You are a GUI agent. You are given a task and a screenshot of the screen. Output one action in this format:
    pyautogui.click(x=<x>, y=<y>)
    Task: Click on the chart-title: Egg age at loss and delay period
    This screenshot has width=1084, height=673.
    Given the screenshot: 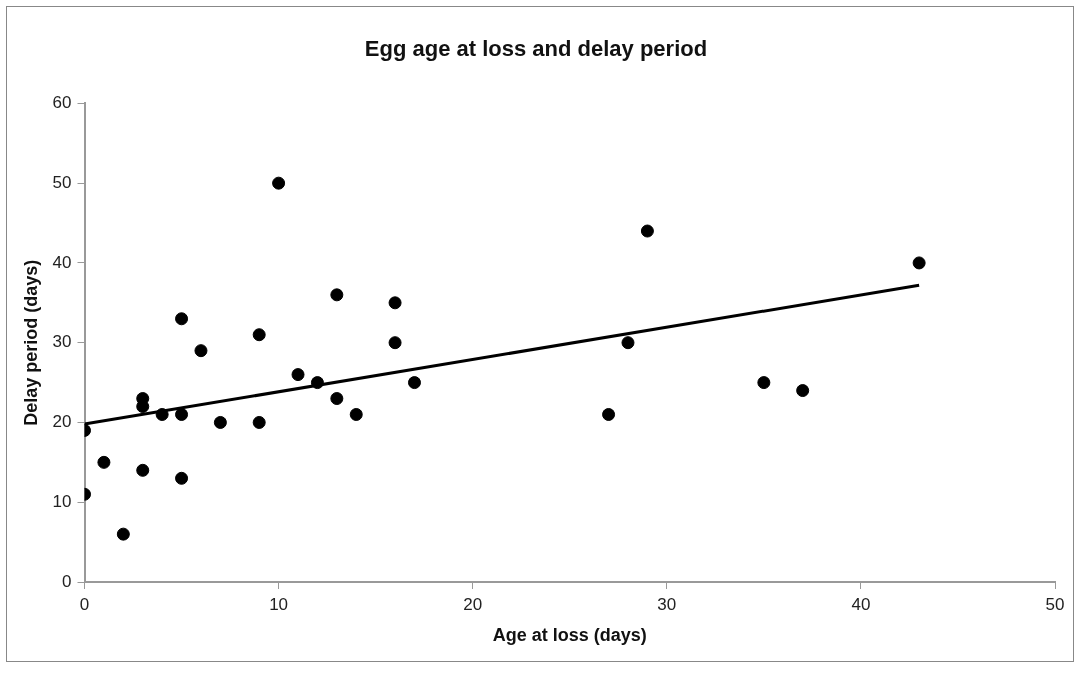 What is the action you would take?
    pyautogui.click(x=536, y=49)
    